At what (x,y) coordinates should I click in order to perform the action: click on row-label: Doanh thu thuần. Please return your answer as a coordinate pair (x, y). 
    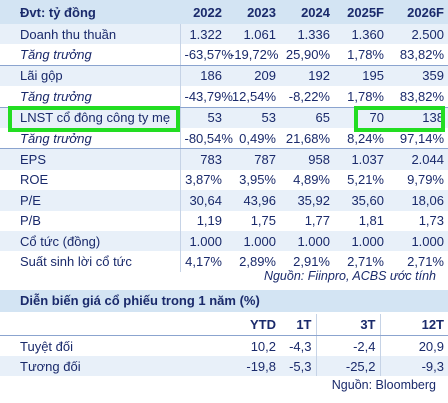
    Looking at the image, I should click on (90, 34).